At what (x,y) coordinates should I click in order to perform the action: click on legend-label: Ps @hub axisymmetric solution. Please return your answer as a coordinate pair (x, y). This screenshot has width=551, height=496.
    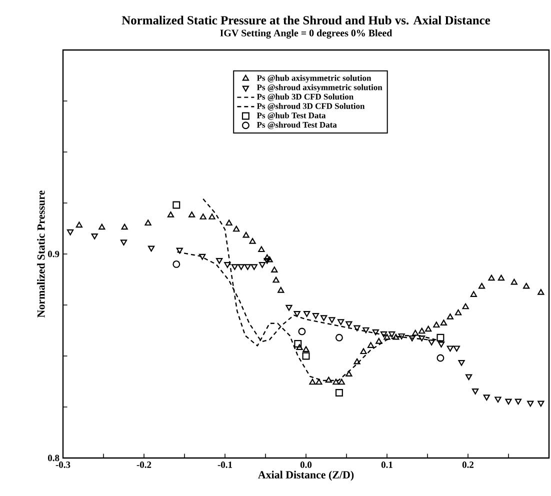
    Looking at the image, I should click on (314, 78).